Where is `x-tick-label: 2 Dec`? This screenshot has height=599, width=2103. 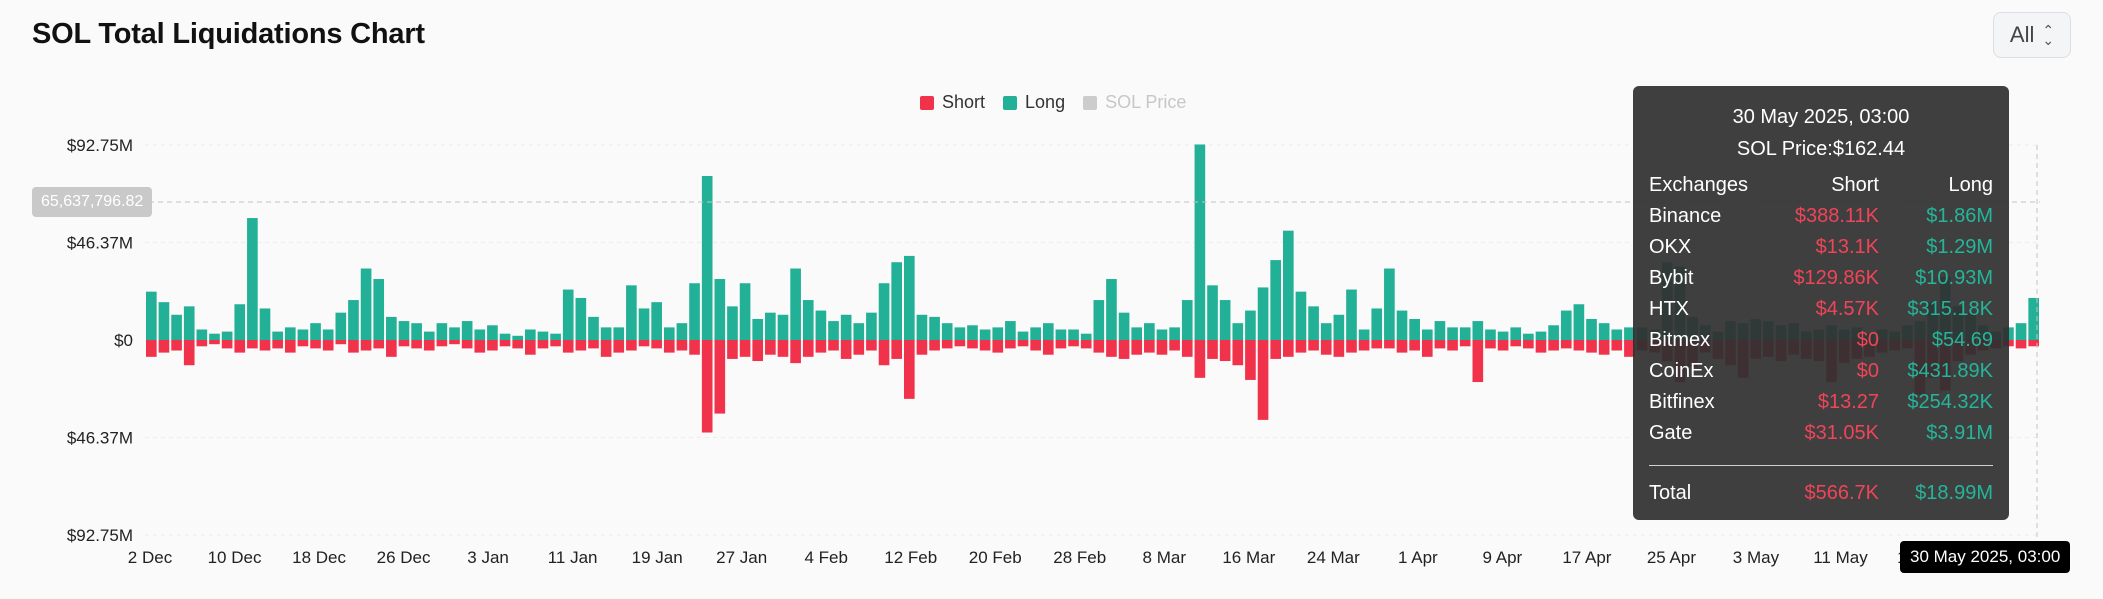
x-tick-label: 2 Dec is located at coordinates (150, 557).